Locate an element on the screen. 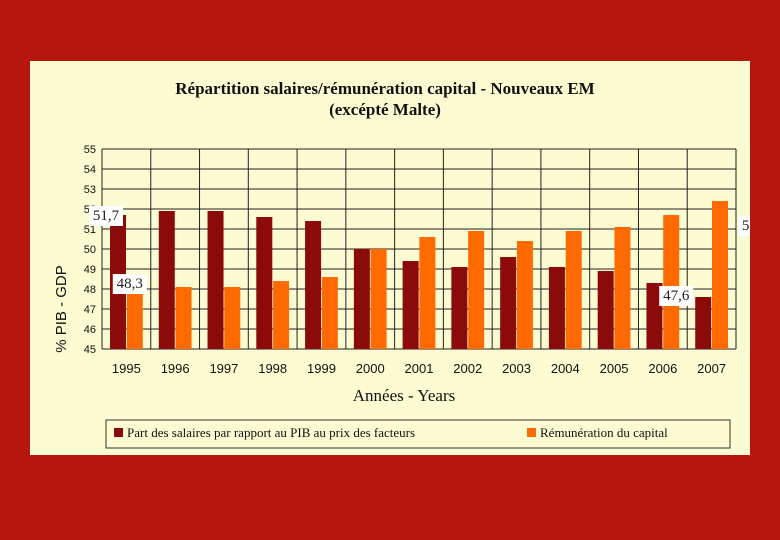 The width and height of the screenshot is (780, 540). x-tick-label-2004: 2004 is located at coordinates (565, 368).